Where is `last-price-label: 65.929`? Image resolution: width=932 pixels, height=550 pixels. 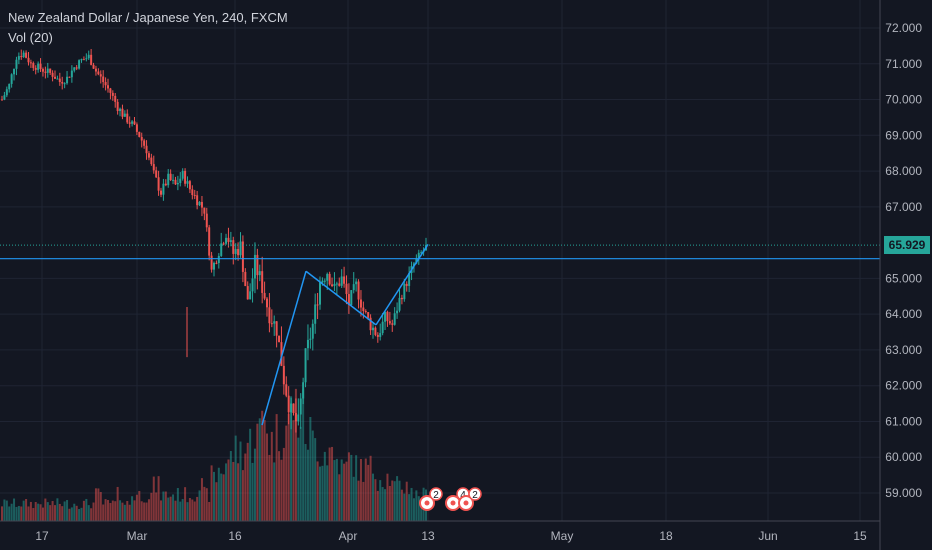 last-price-label: 65.929 is located at coordinates (907, 245).